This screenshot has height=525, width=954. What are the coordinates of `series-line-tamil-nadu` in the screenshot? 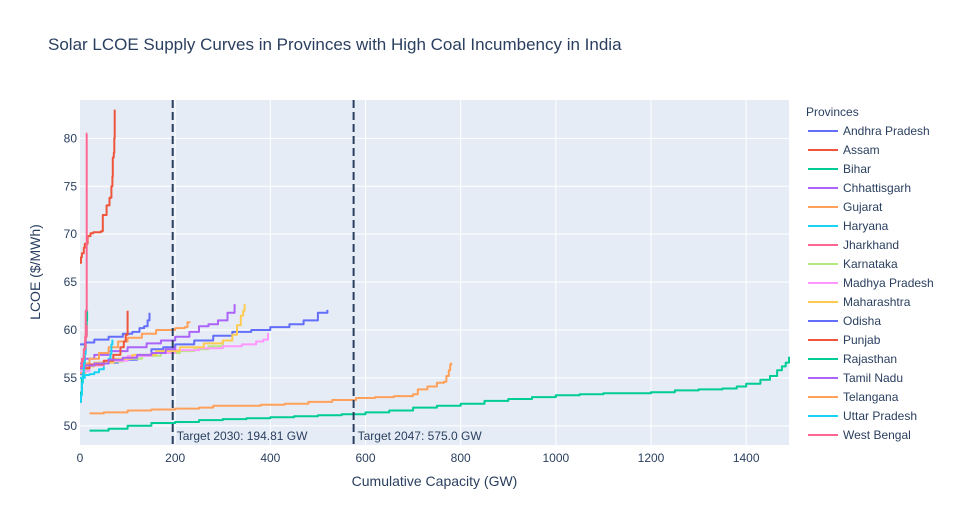 It's located at (128, 358).